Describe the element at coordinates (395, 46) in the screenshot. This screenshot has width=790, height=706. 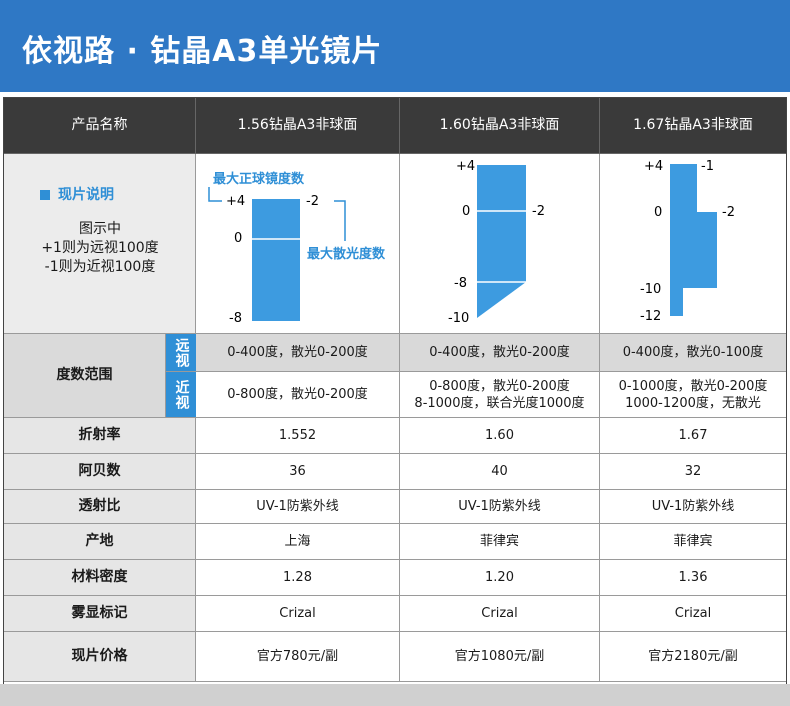
I see `title-bar: 依视路 · 钻晶A3单光镜片` at that location.